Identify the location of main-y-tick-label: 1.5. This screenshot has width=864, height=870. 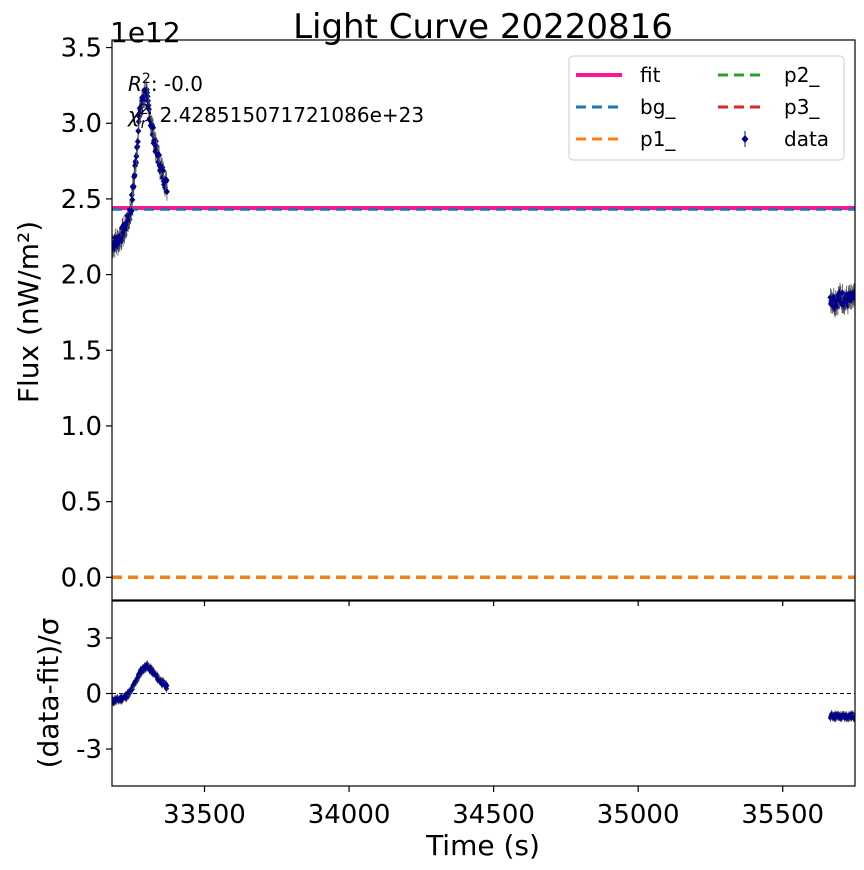
(81, 351).